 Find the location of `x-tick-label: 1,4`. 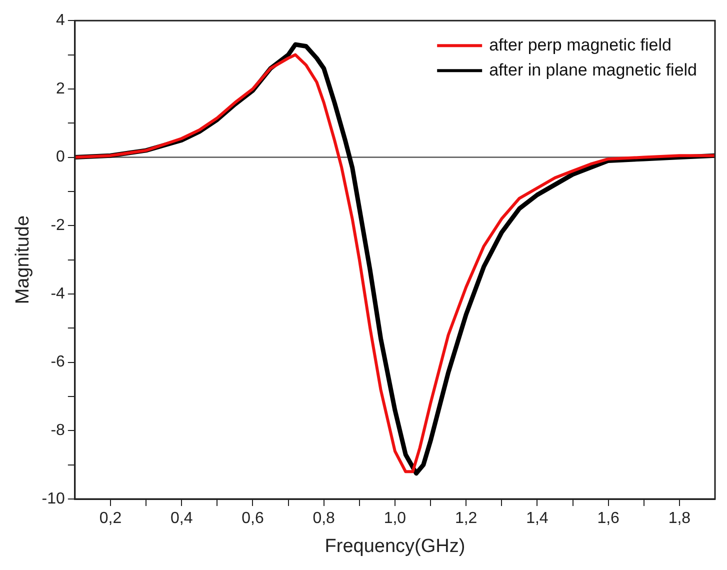

x-tick-label: 1,4 is located at coordinates (537, 519).